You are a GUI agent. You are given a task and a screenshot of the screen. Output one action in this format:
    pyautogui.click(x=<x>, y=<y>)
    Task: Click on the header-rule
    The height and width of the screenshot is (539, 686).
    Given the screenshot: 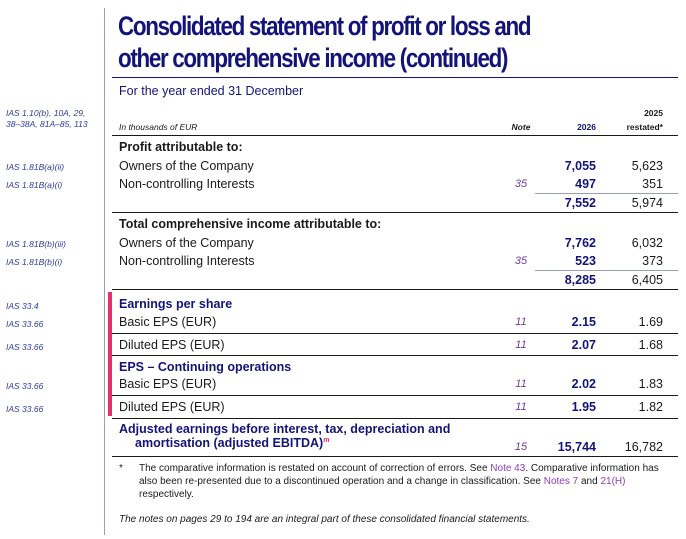 What is the action you would take?
    pyautogui.click(x=395, y=135)
    